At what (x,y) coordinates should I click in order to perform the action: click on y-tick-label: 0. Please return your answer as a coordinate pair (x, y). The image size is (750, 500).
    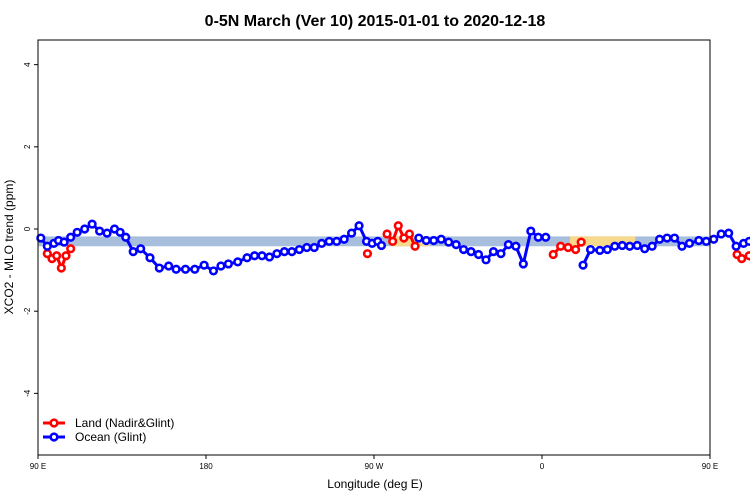
    Looking at the image, I should click on (27, 228).